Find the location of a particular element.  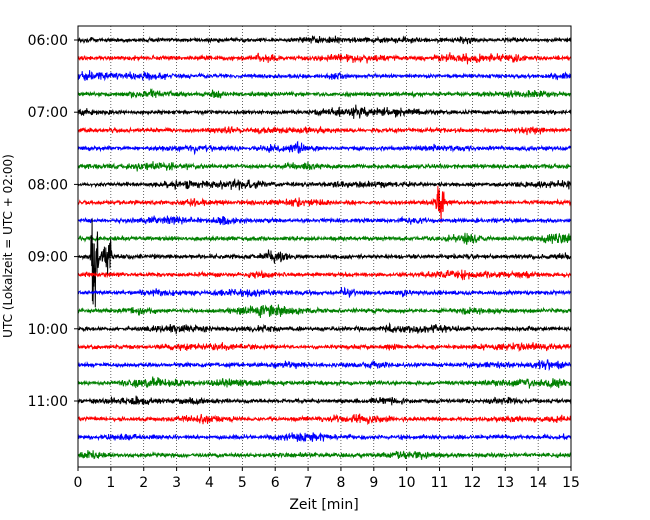

trace-11:45 is located at coordinates (324, 455).